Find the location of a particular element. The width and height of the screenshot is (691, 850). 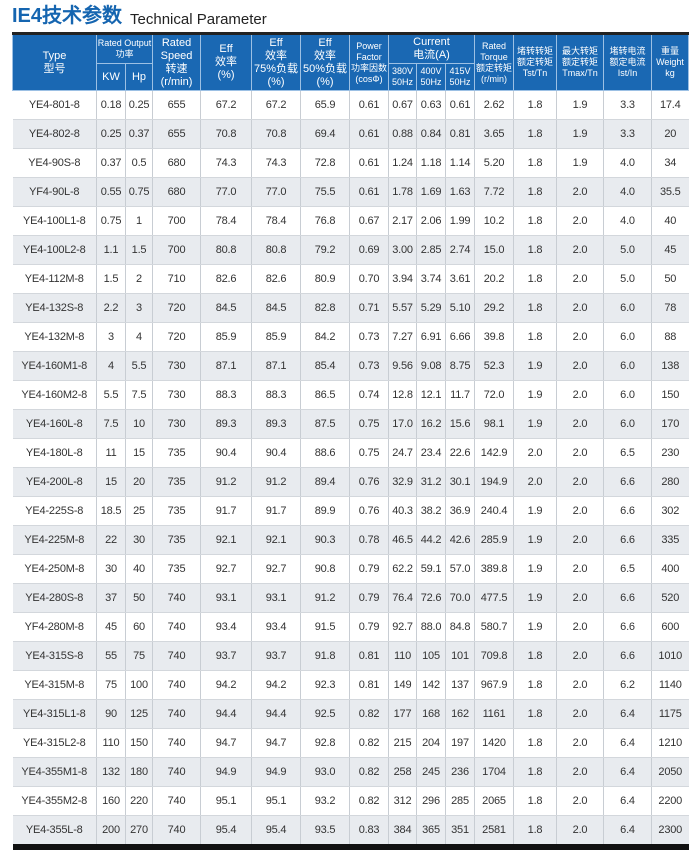

cell-value: 92.8 is located at coordinates (325, 743).